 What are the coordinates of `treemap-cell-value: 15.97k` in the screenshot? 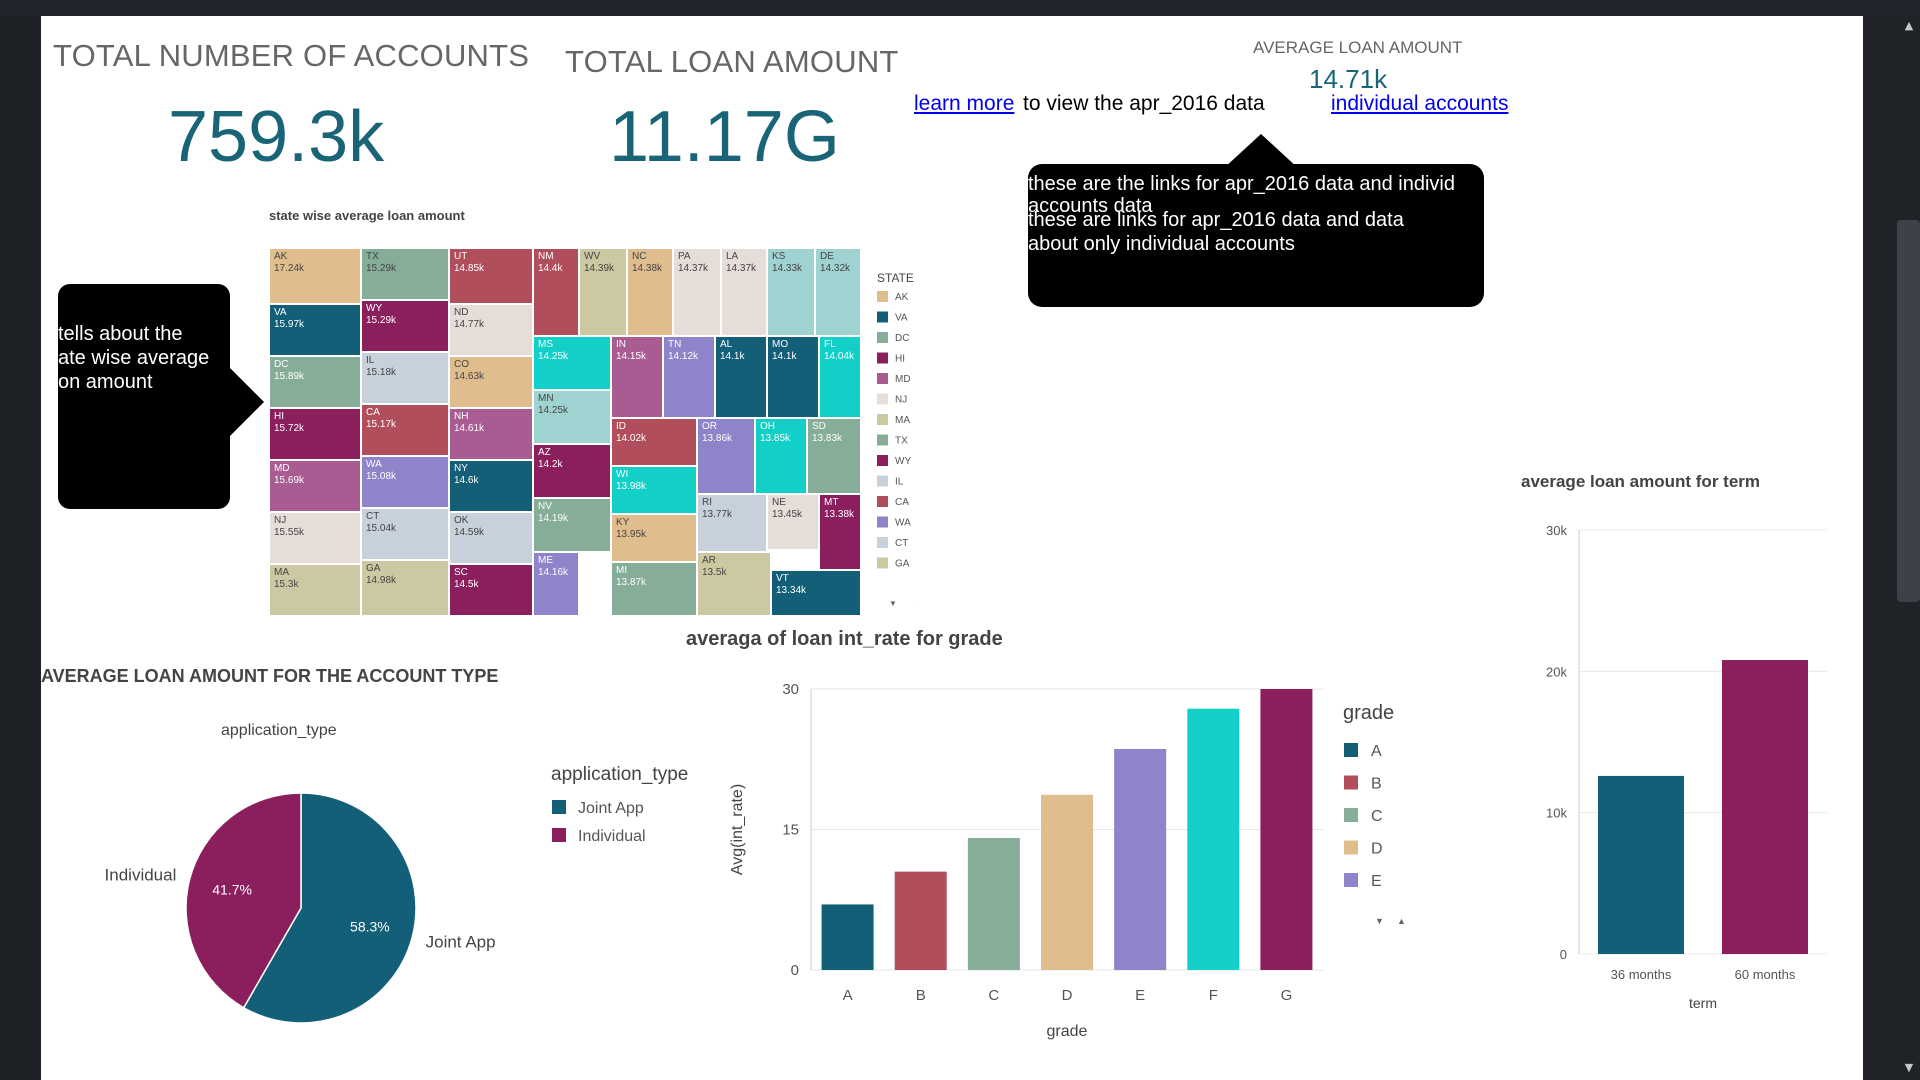 It's located at (289, 324).